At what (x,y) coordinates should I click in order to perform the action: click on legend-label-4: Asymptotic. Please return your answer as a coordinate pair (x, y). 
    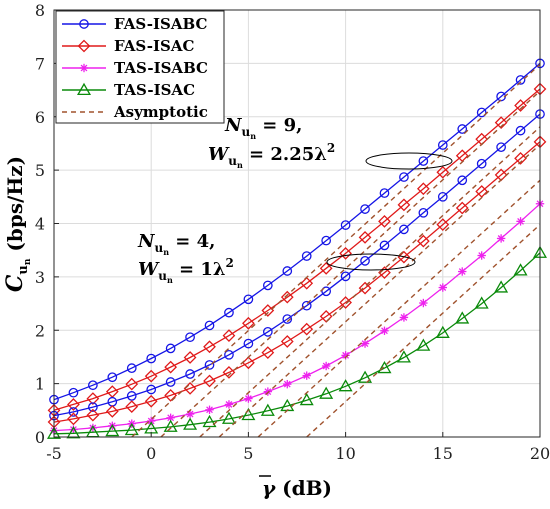
    Looking at the image, I should click on (160, 112).